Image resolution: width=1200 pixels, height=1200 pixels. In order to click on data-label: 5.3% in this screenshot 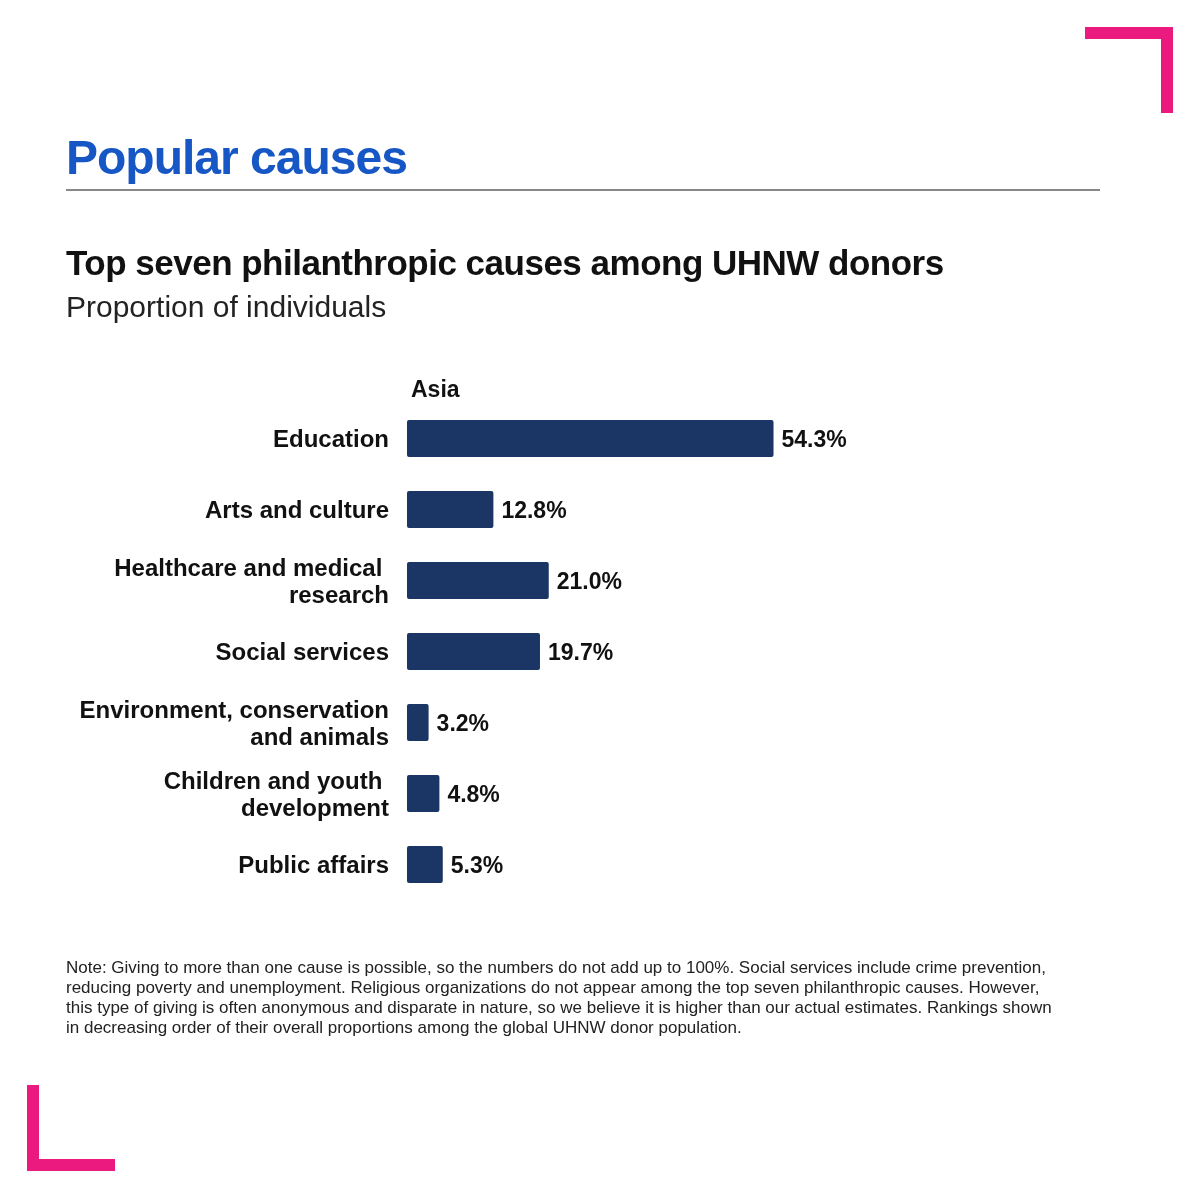, I will do `click(477, 864)`.